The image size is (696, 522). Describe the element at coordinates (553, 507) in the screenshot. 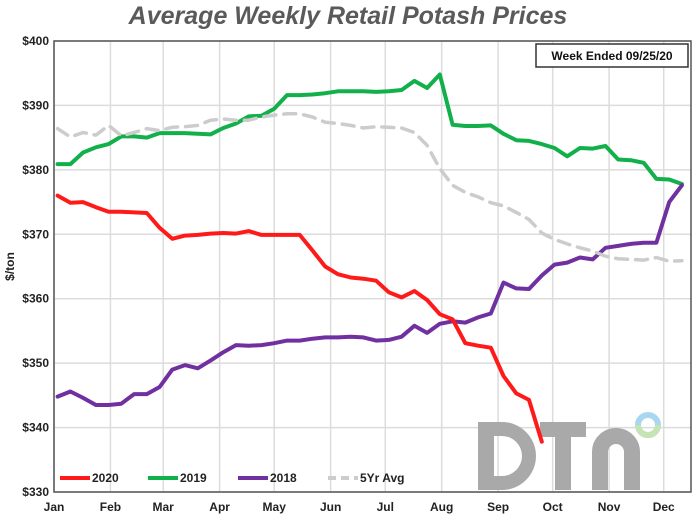

I see `x-tick-label: Oct` at that location.